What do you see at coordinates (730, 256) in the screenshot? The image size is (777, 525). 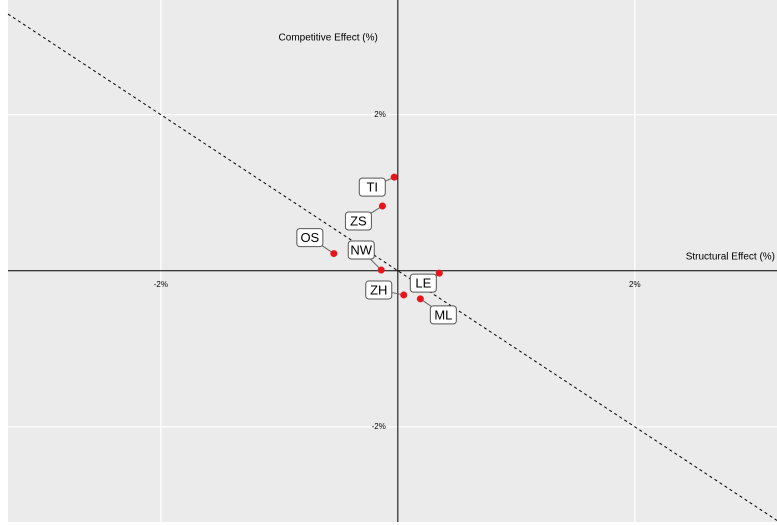 I see `x-axis-label: Structural Effect (%)` at bounding box center [730, 256].